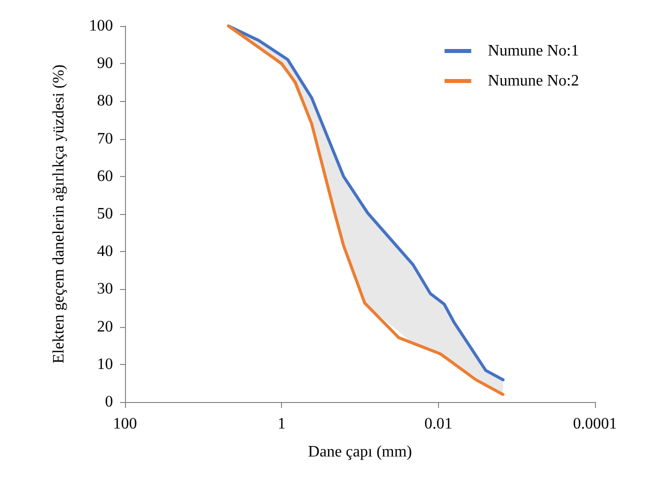  What do you see at coordinates (105, 364) in the screenshot?
I see `y-tick-label: 10` at bounding box center [105, 364].